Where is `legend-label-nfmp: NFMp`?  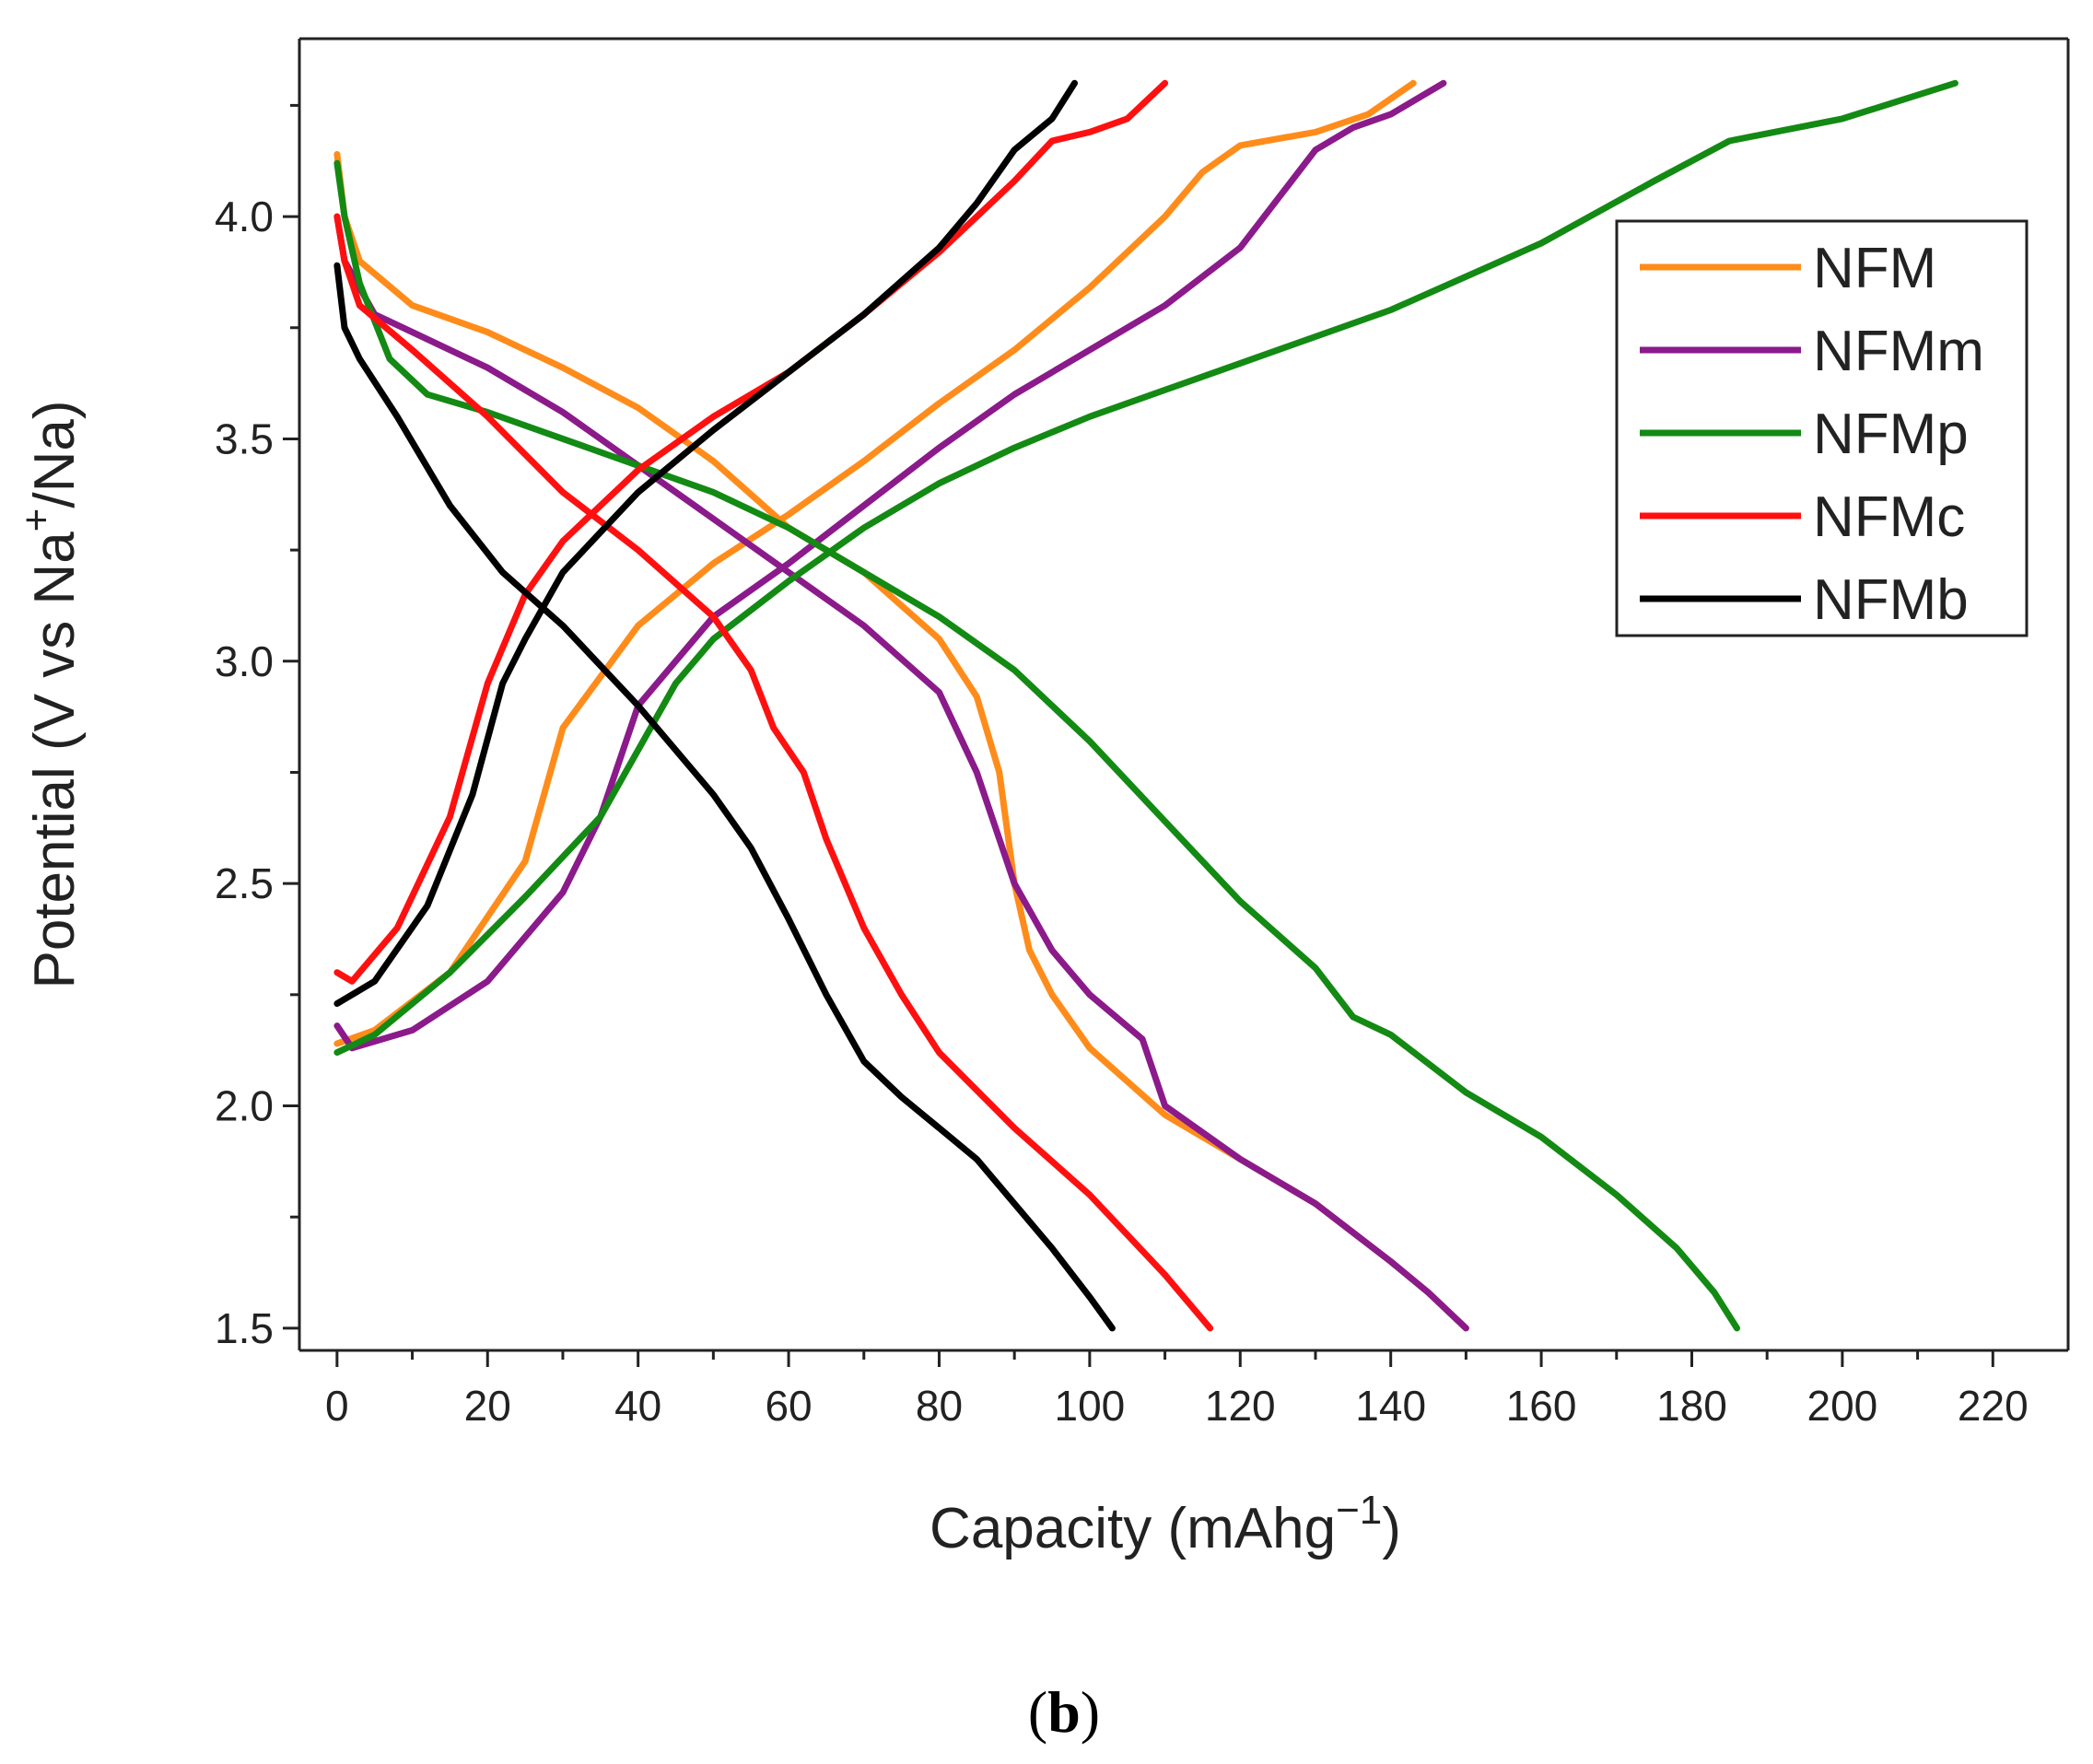
legend-label-nfmp: NFMp is located at coordinates (1891, 435).